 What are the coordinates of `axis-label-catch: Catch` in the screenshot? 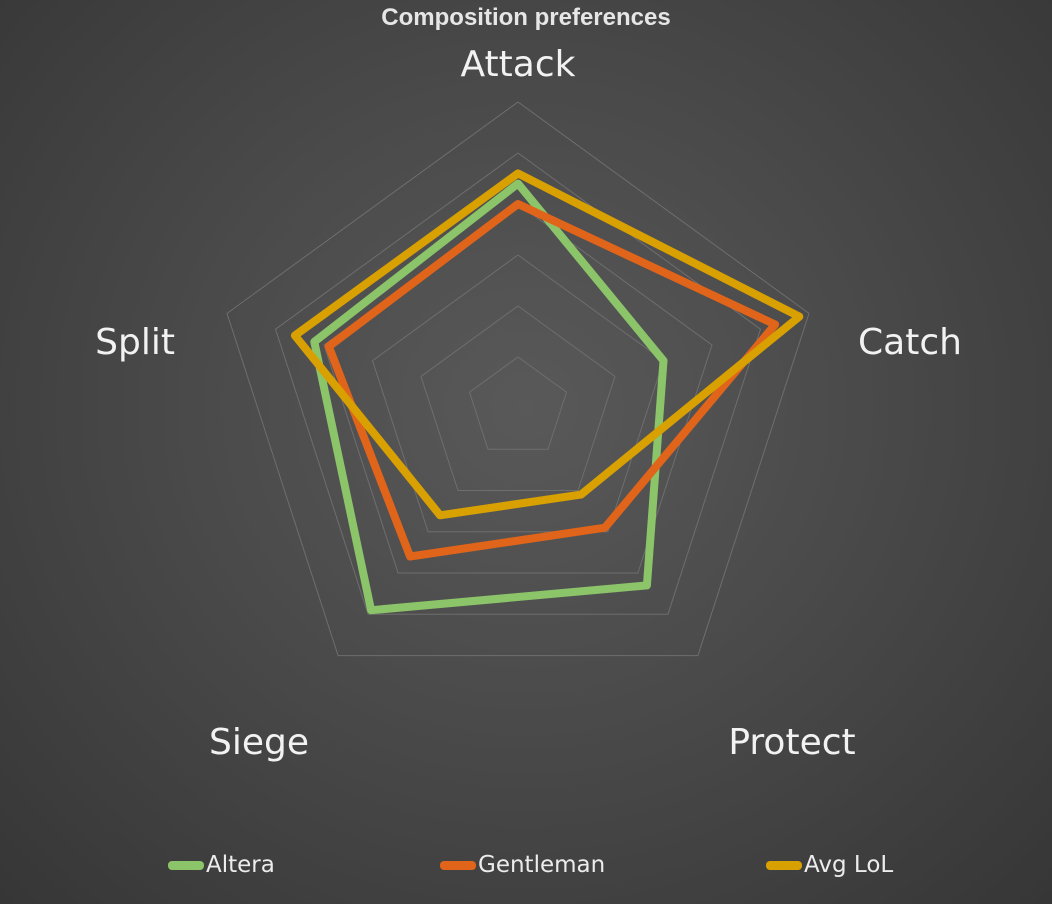 It's located at (910, 342).